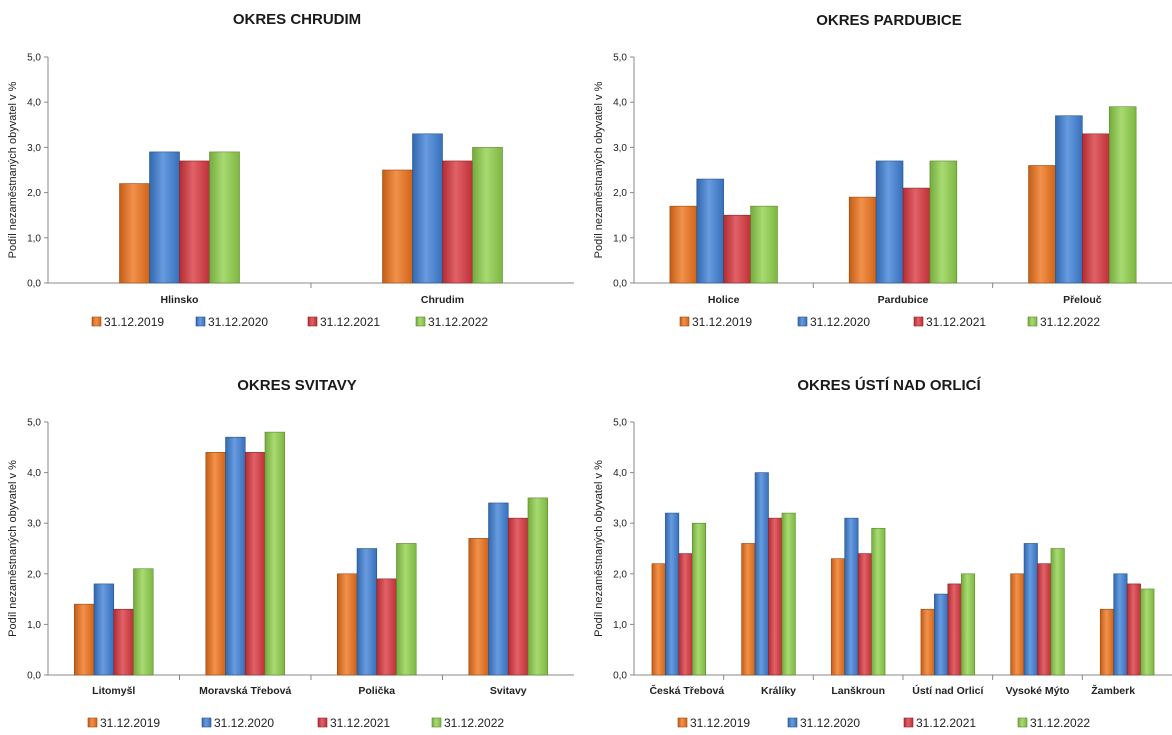 The width and height of the screenshot is (1172, 735). Describe the element at coordinates (686, 690) in the screenshot. I see `x-tick-label: Česká Třebová` at that location.